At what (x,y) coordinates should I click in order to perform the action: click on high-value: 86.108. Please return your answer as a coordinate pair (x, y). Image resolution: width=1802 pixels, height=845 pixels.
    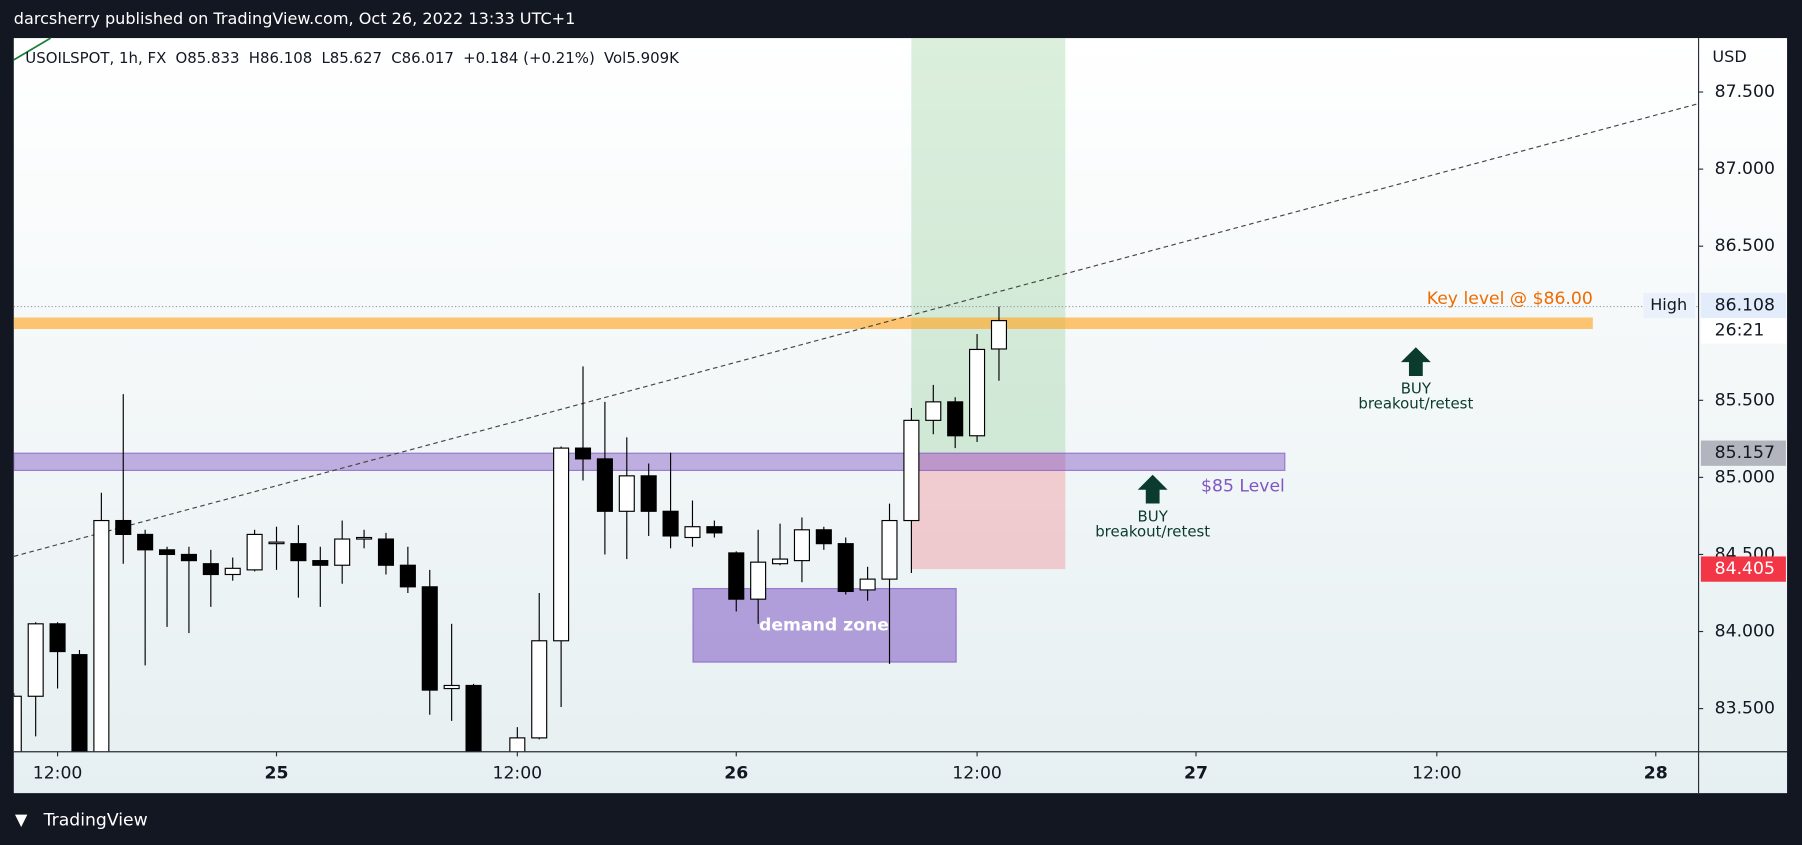
    Looking at the image, I should click on (1745, 305).